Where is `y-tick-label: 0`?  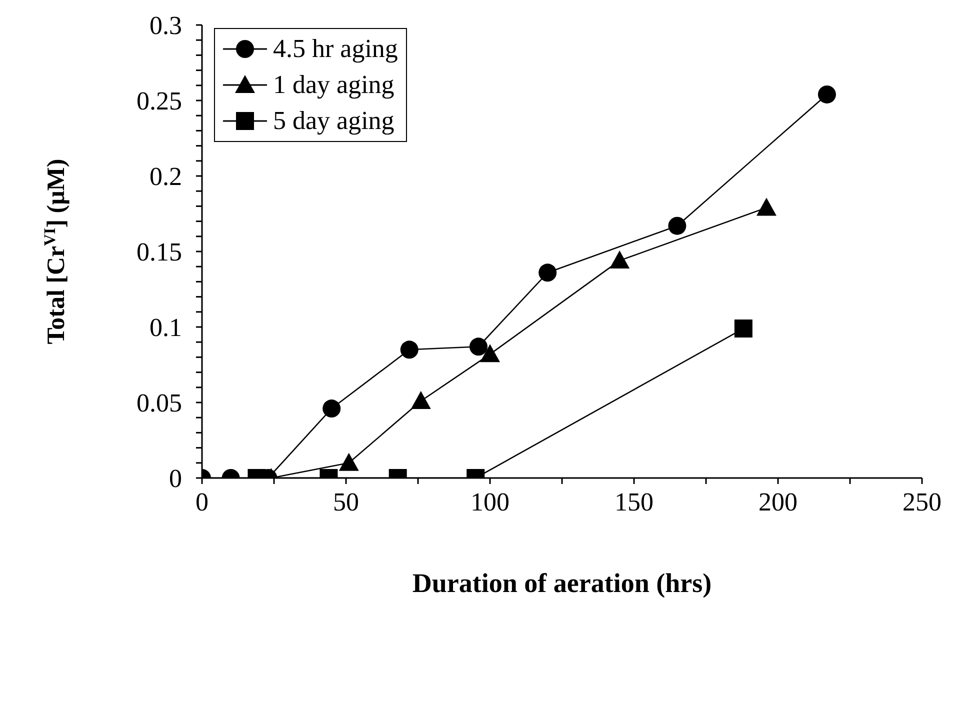 y-tick-label: 0 is located at coordinates (175, 479).